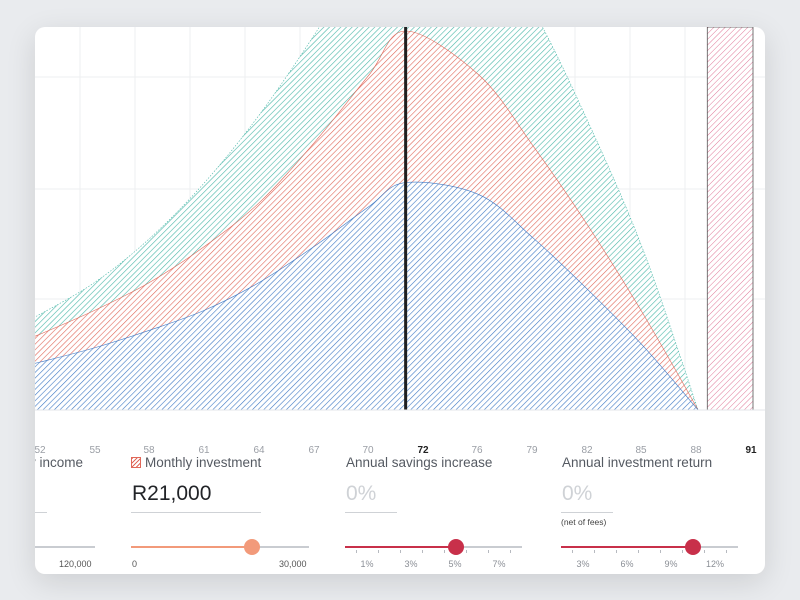 Image resolution: width=800 pixels, height=600 pixels. I want to click on x-tick-label: 82, so click(587, 450).